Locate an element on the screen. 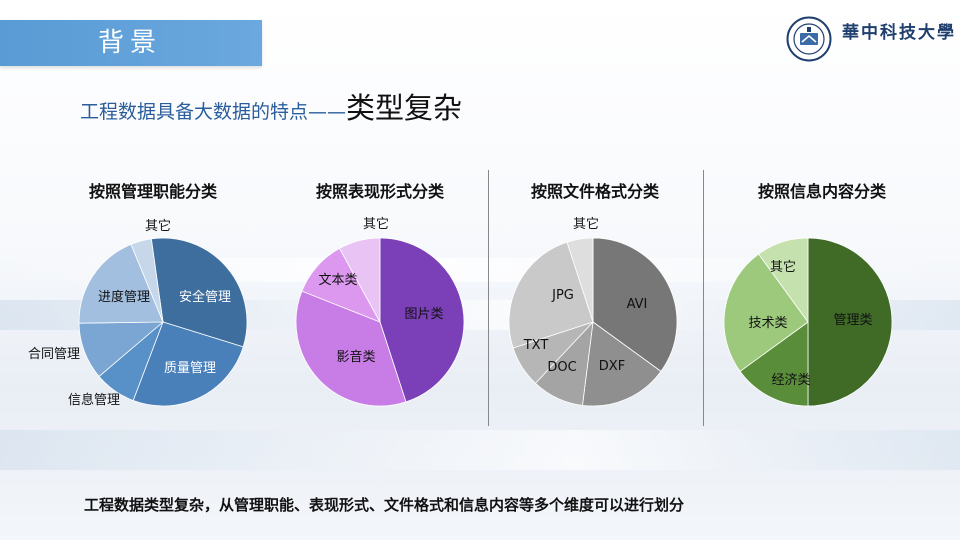 This screenshot has height=540, width=960. subtitle-lead: 工程数据具备大数据的特点—— is located at coordinates (213, 112).